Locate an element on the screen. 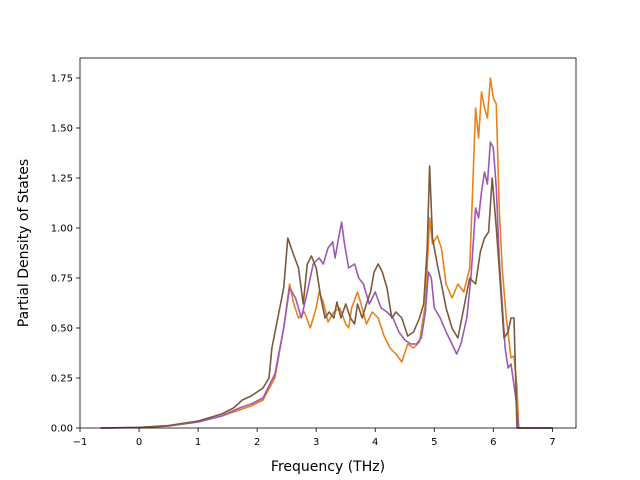 This screenshot has height=480, width=640. x-axis: −1 0 1 2 3 4 5 6 7 is located at coordinates (314, 438).